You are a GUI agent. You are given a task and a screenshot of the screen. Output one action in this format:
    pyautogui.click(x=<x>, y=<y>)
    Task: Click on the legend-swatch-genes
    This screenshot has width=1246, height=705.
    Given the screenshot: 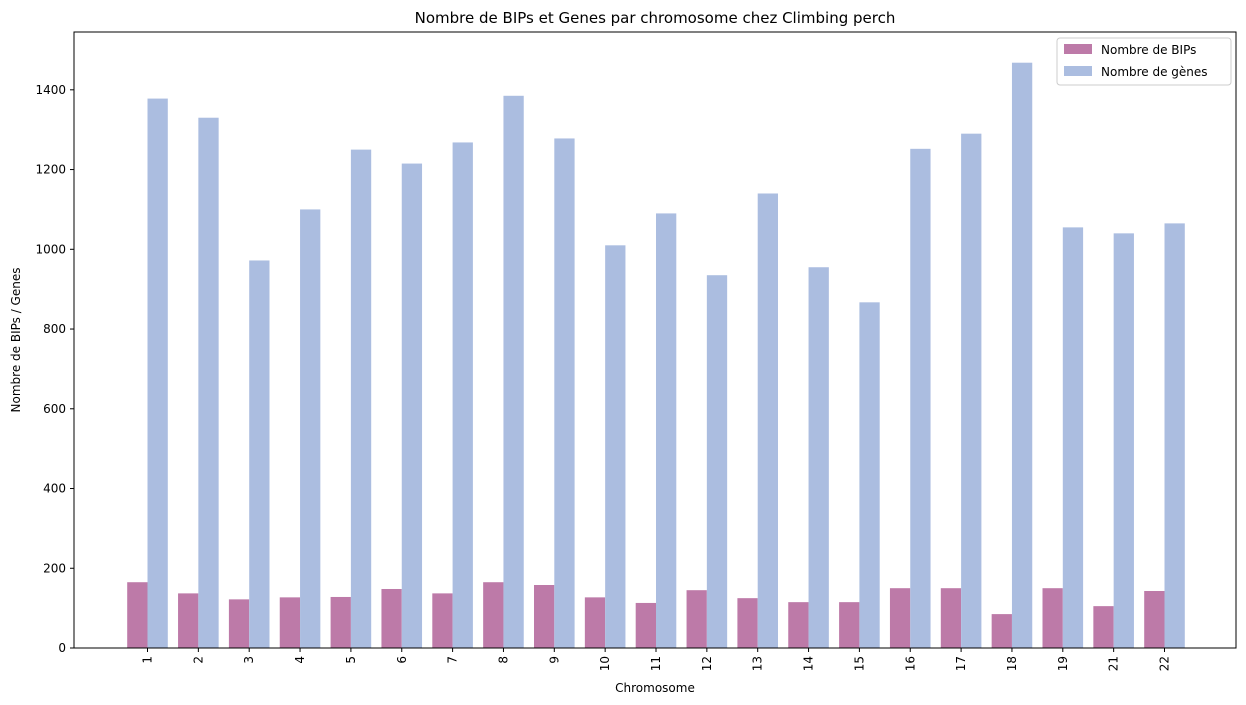 What is the action you would take?
    pyautogui.click(x=1078, y=71)
    